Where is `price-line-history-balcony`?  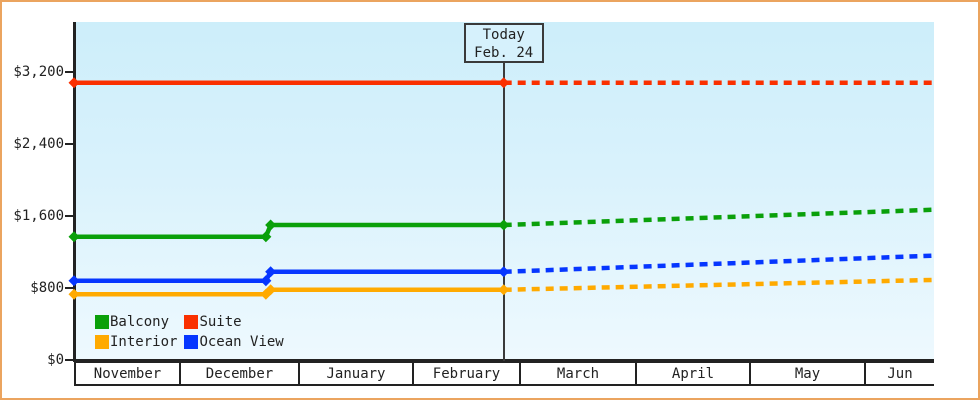 price-line-history-balcony is located at coordinates (289, 230).